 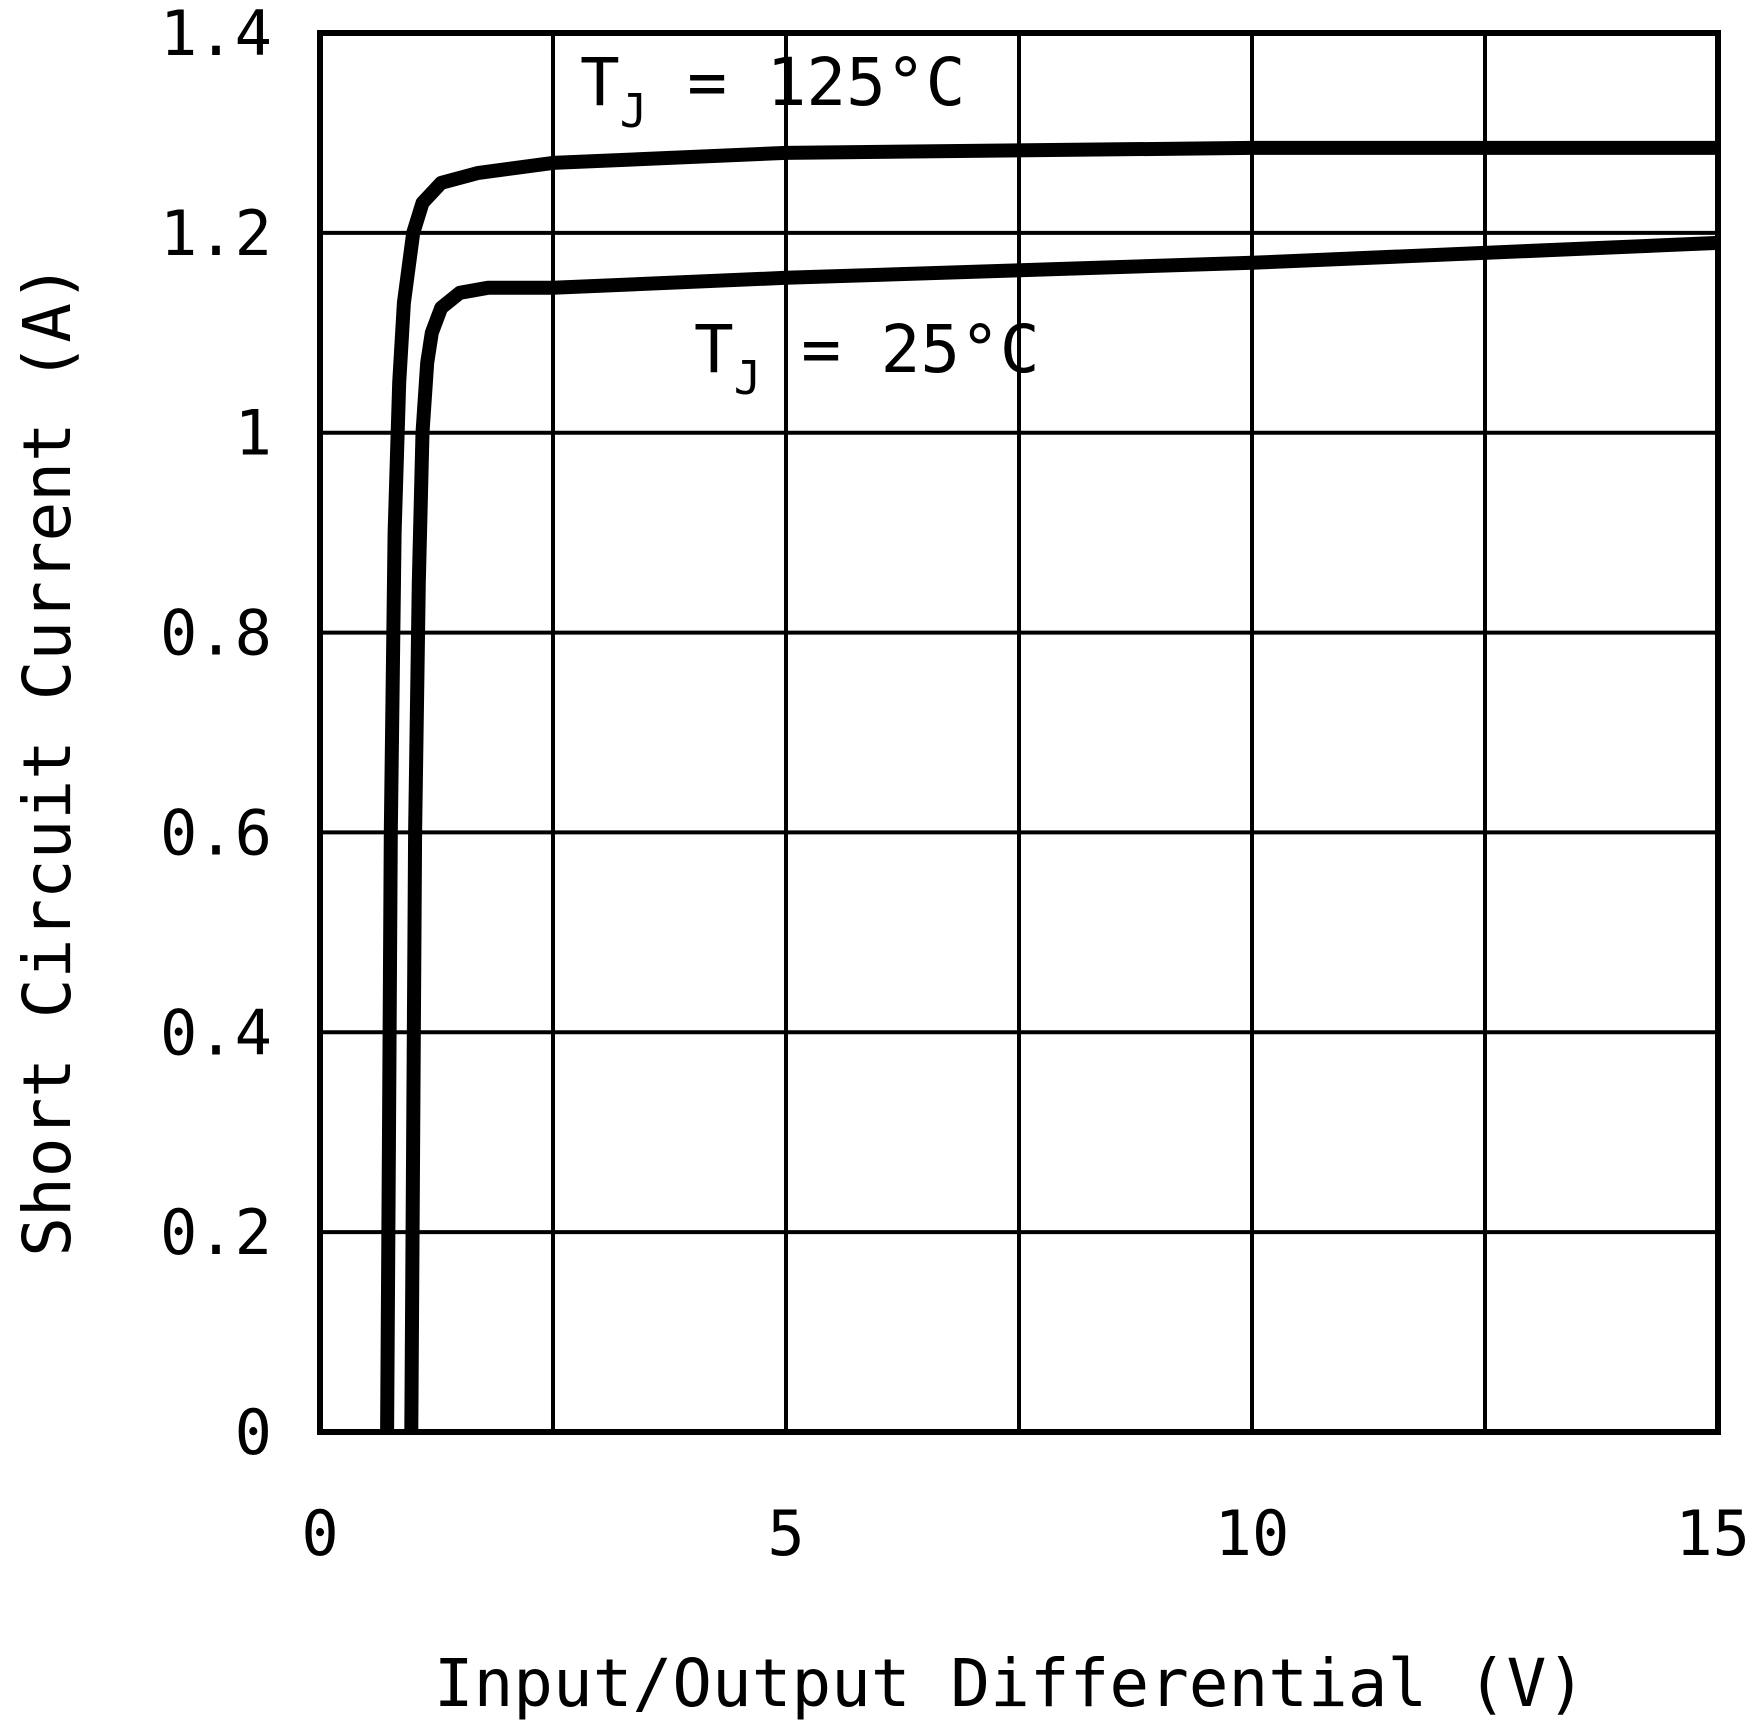 I want to click on x-tick-label: 10, so click(x=1252, y=1533).